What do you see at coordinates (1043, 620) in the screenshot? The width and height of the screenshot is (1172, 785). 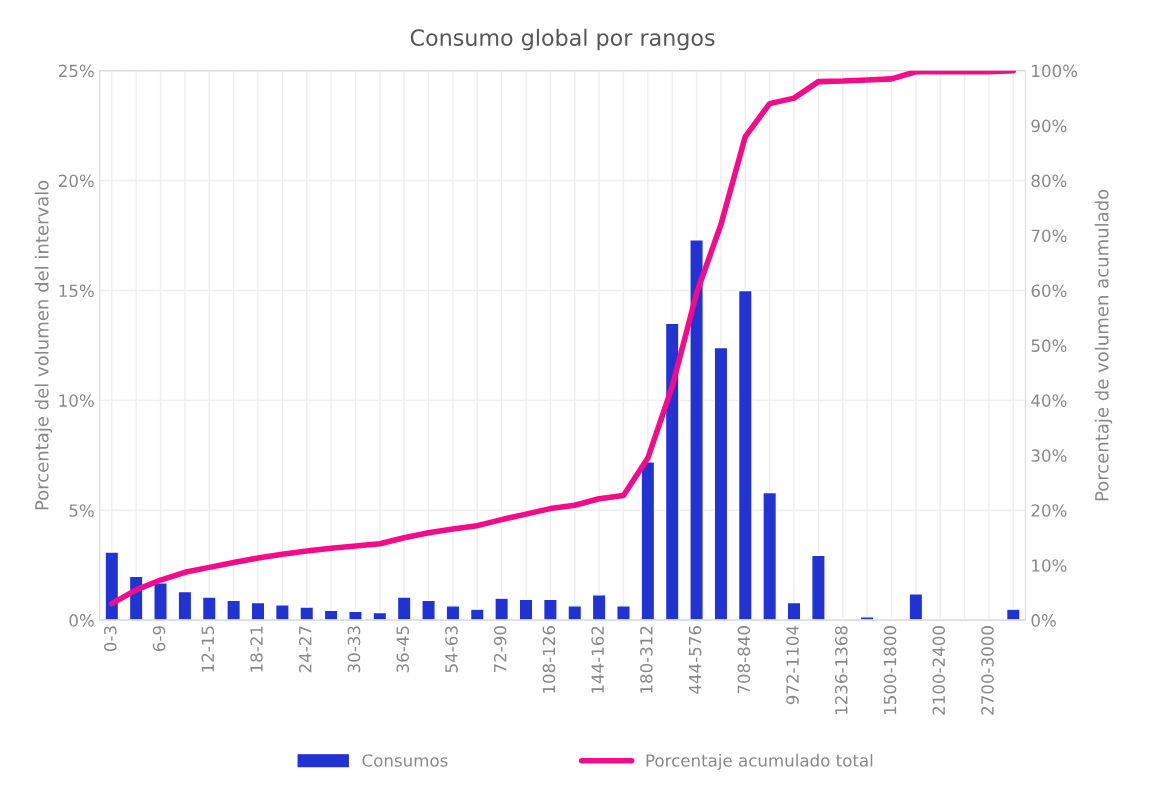 I see `y2-tick-label: 0%` at bounding box center [1043, 620].